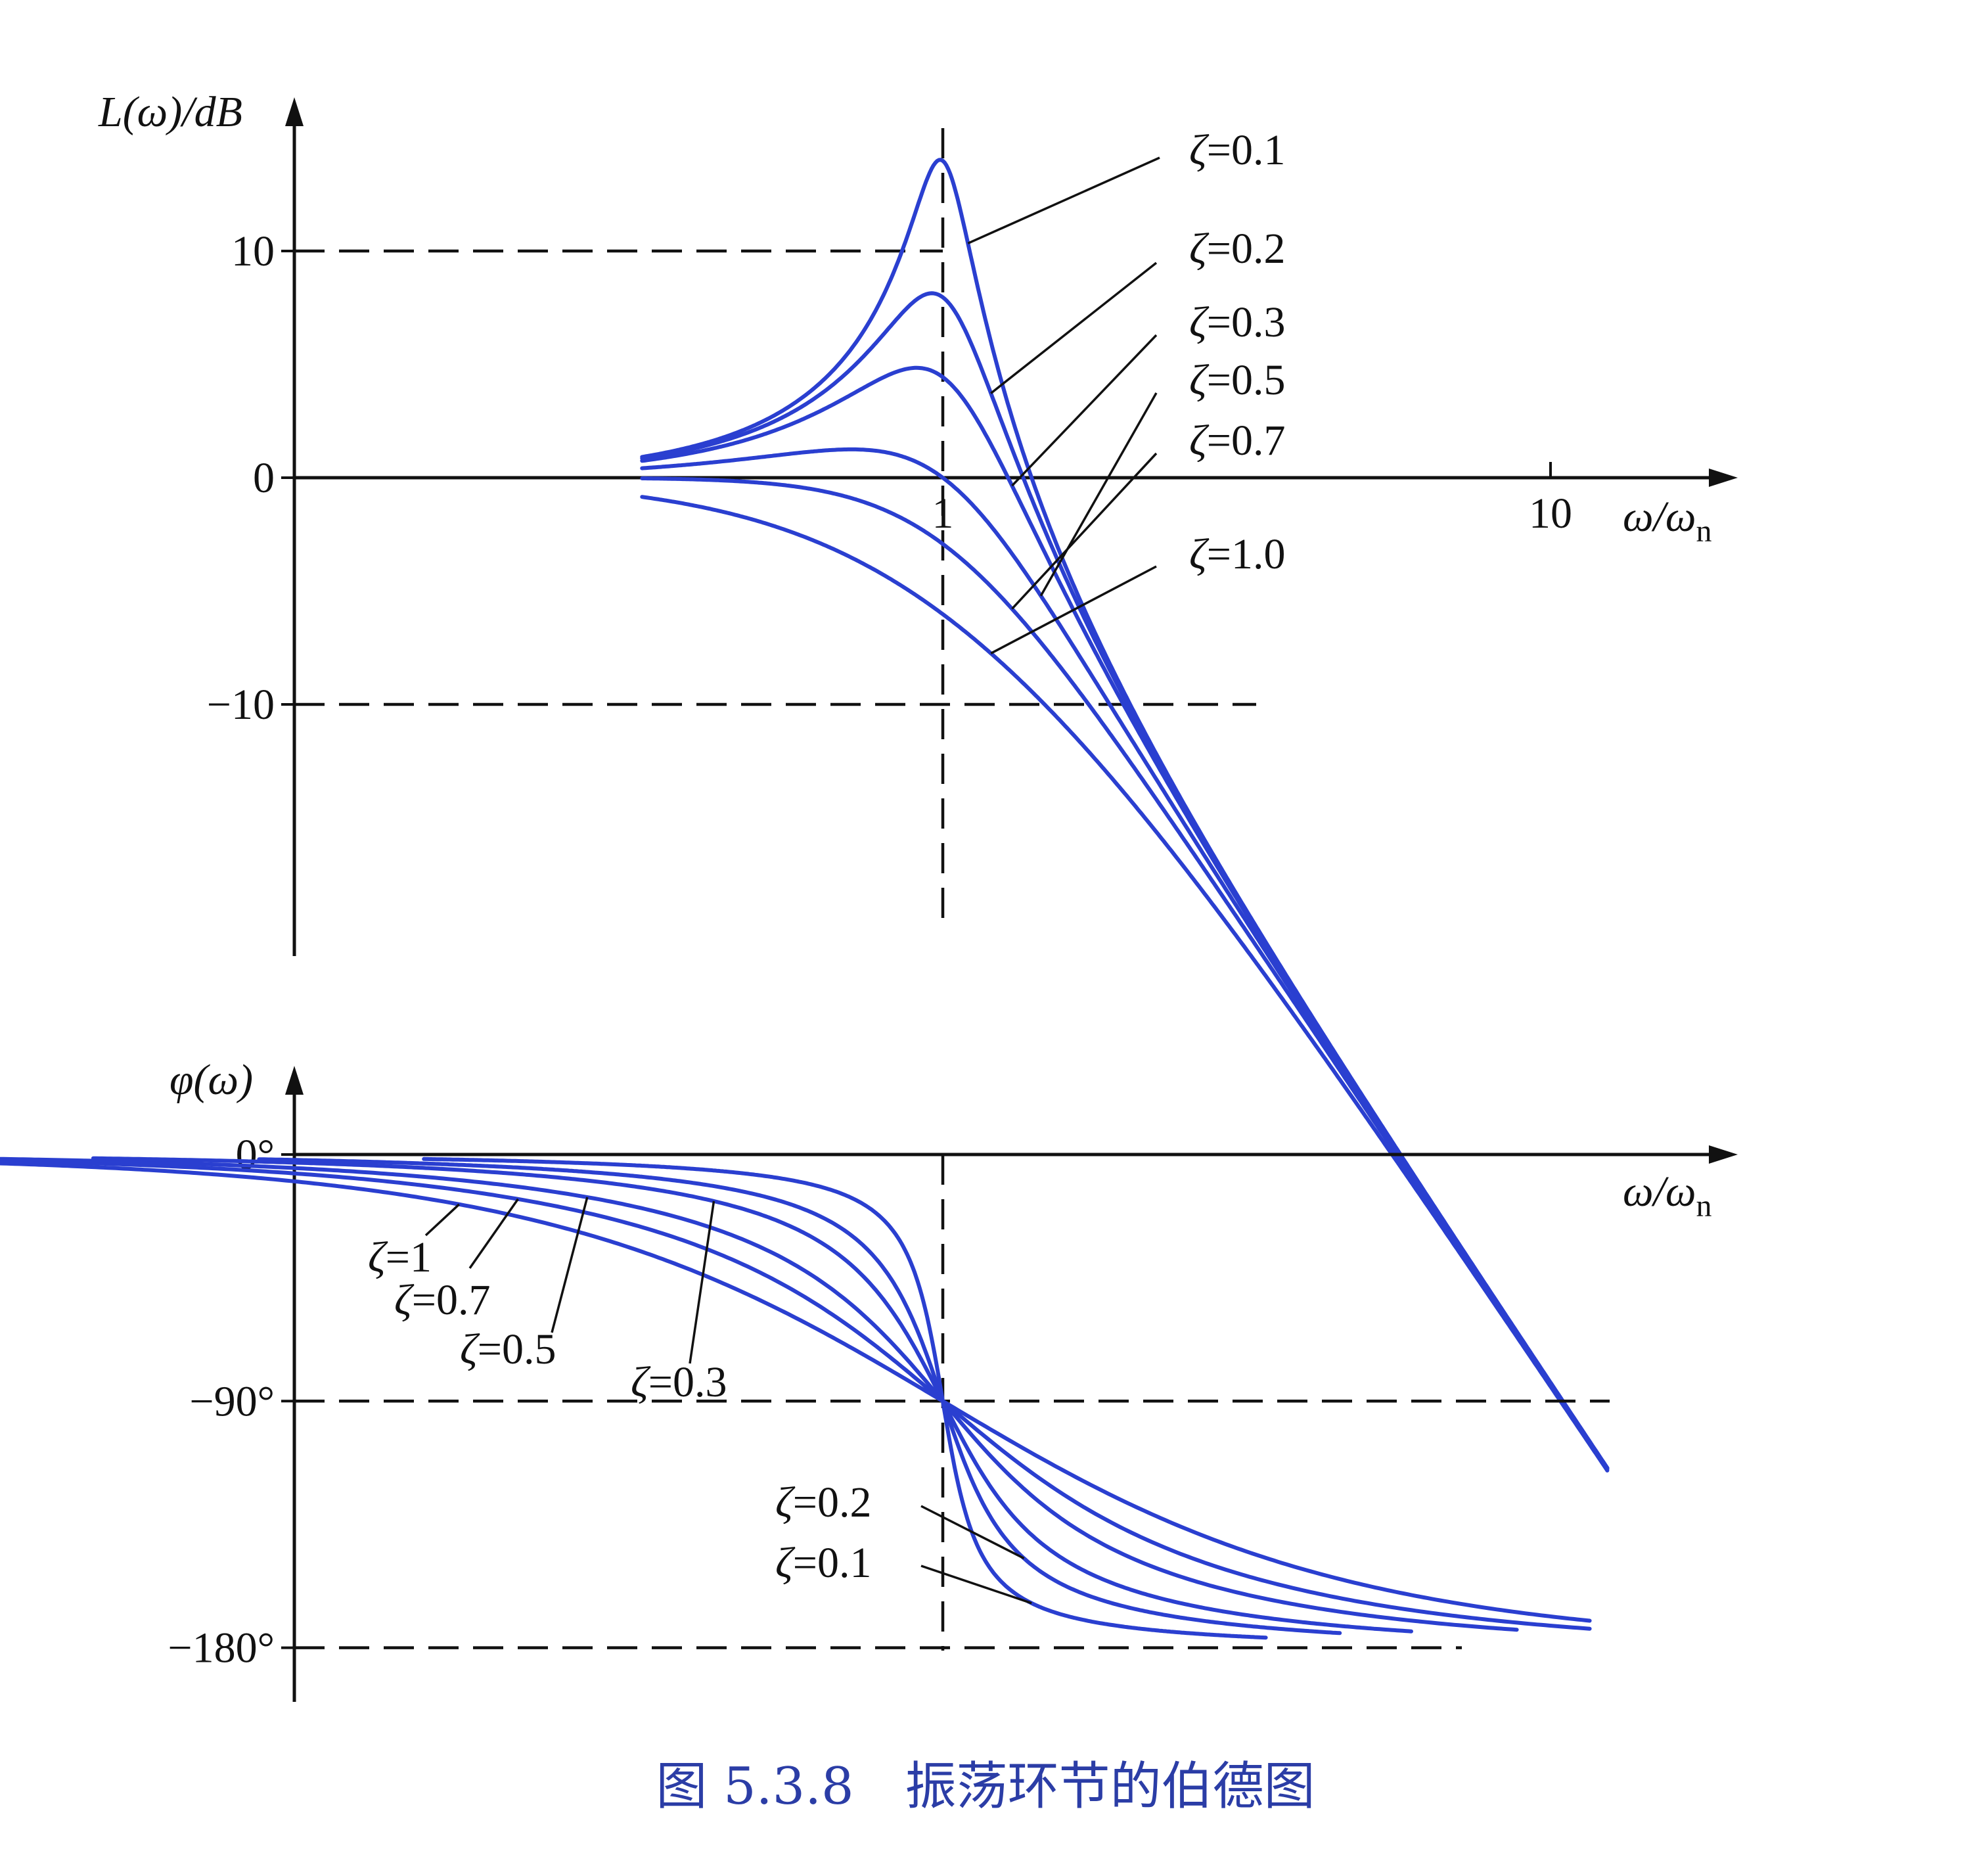  I want to click on magnitude-x-arrow, so click(1723, 478).